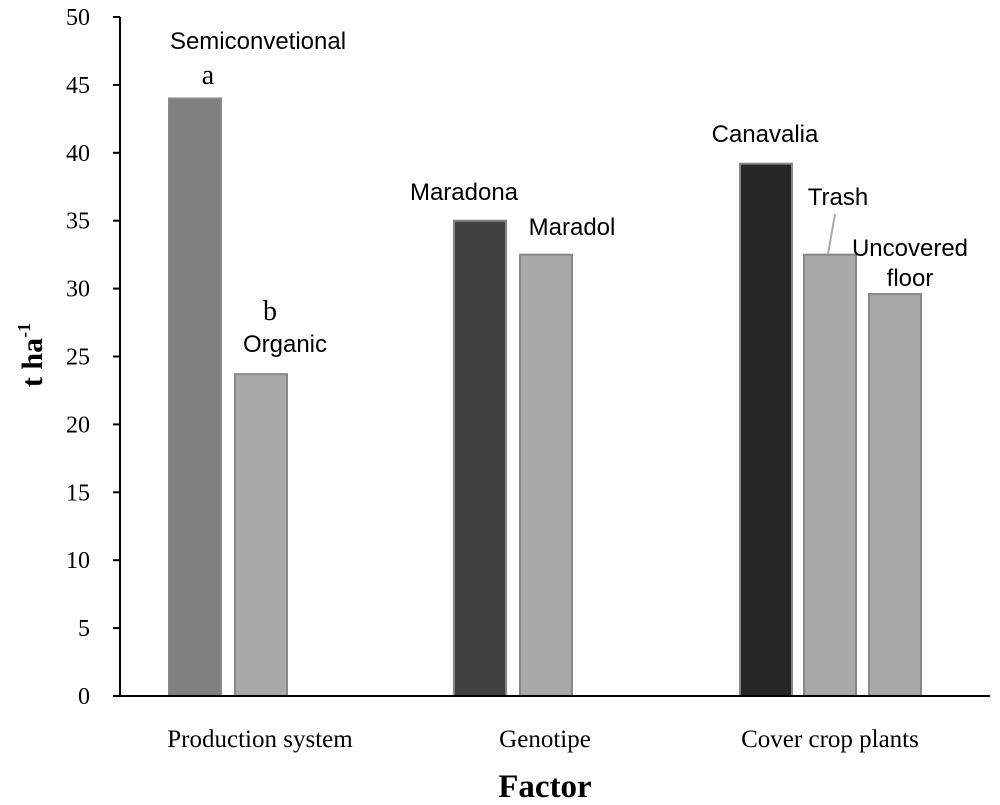  Describe the element at coordinates (258, 41) in the screenshot. I see `bar-label: Semiconvetional` at that location.